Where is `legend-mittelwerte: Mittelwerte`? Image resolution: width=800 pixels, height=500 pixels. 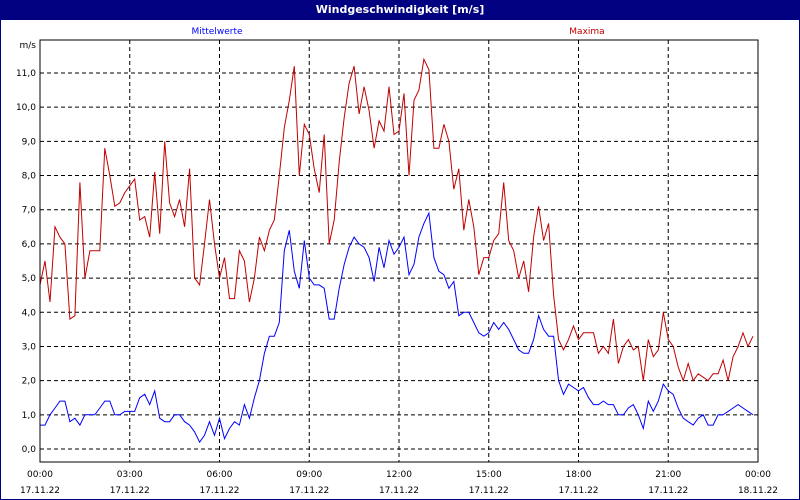 legend-mittelwerte: Mittelwerte is located at coordinates (216, 32).